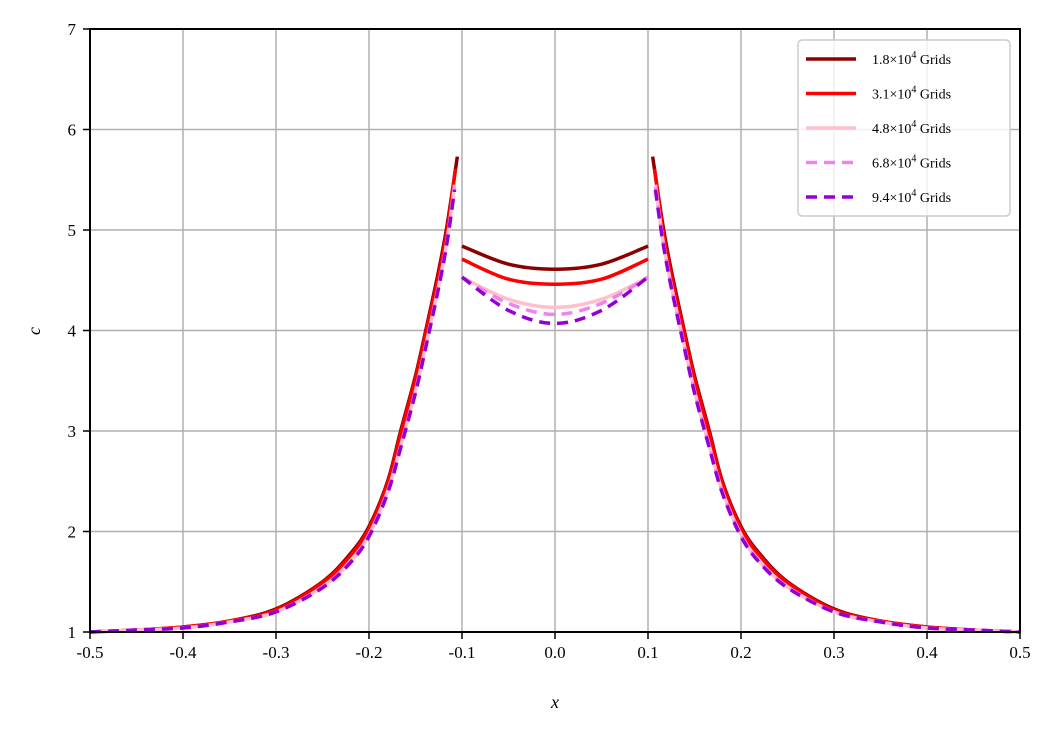 The image size is (1056, 735). I want to click on x-tick-label: -0.2, so click(369, 652).